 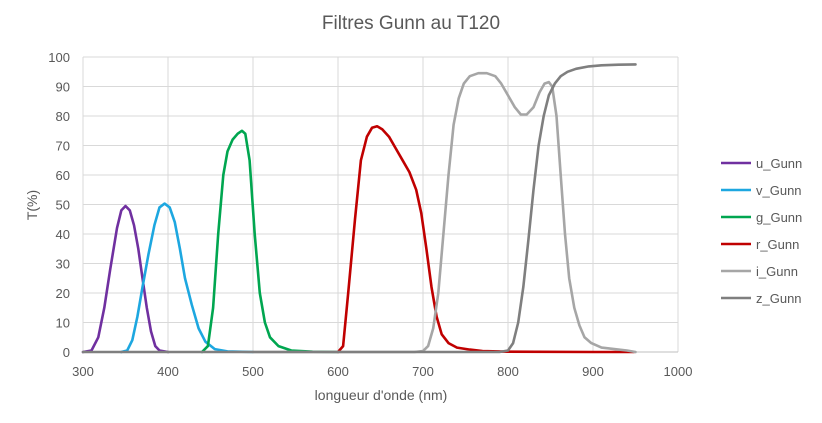 I want to click on x-tick-label: 400, so click(x=168, y=371).